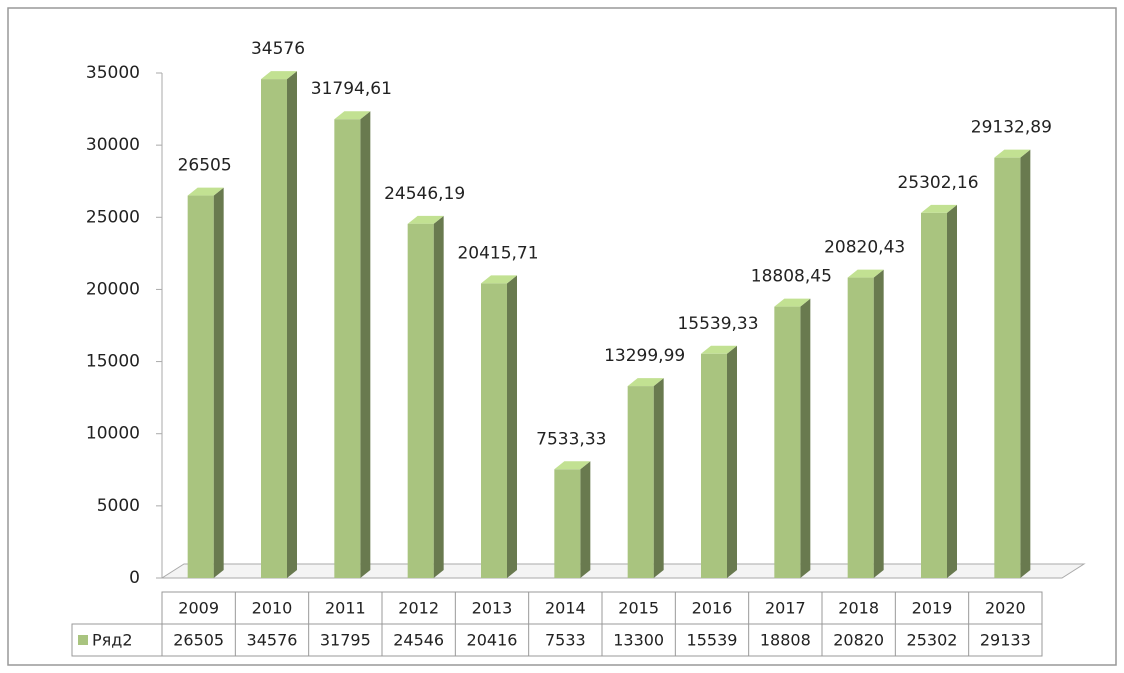 Image resolution: width=1124 pixels, height=673 pixels. I want to click on value-label: 20820,43, so click(864, 248).